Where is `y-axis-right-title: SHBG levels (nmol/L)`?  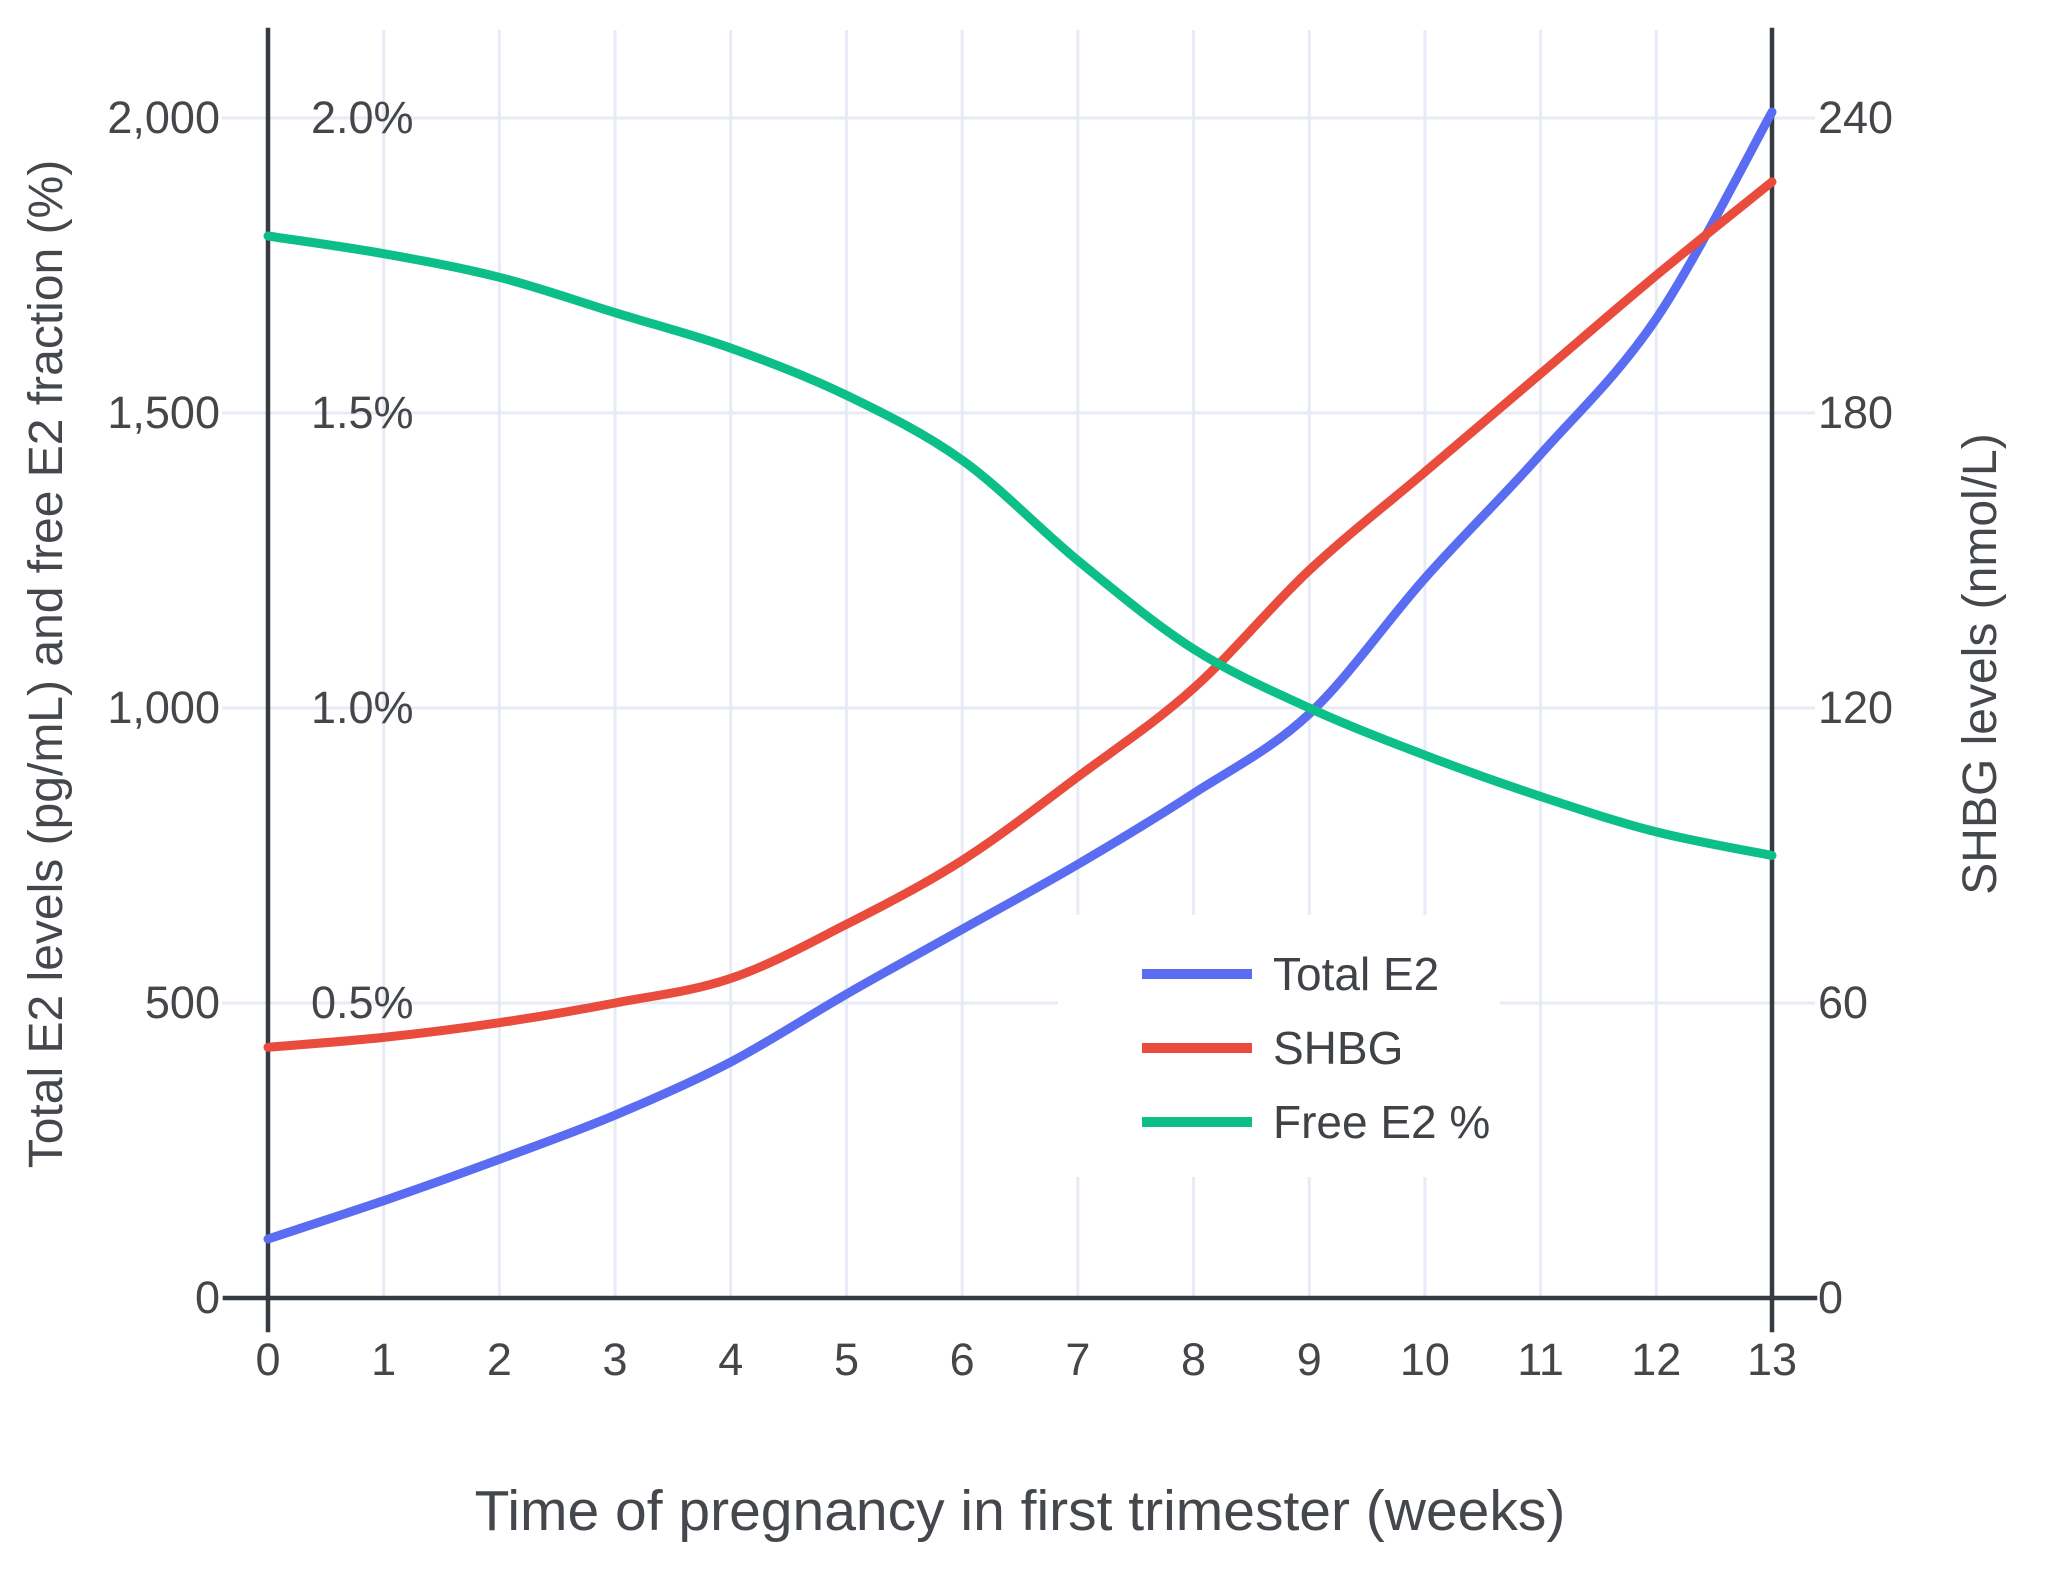 y-axis-right-title: SHBG levels (nmol/L) is located at coordinates (1980, 663).